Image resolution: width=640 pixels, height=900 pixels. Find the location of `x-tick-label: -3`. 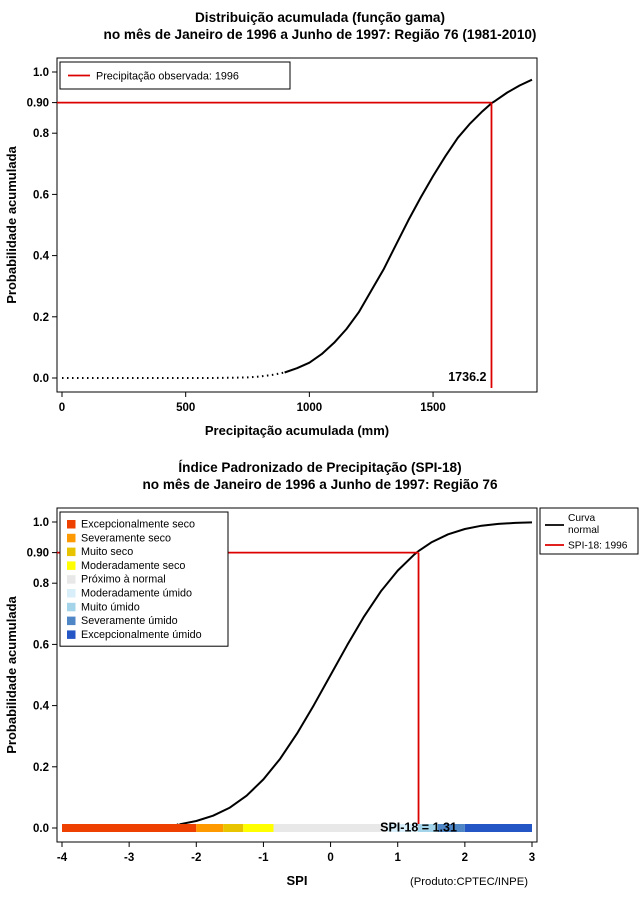

x-tick-label: -3 is located at coordinates (129, 858).